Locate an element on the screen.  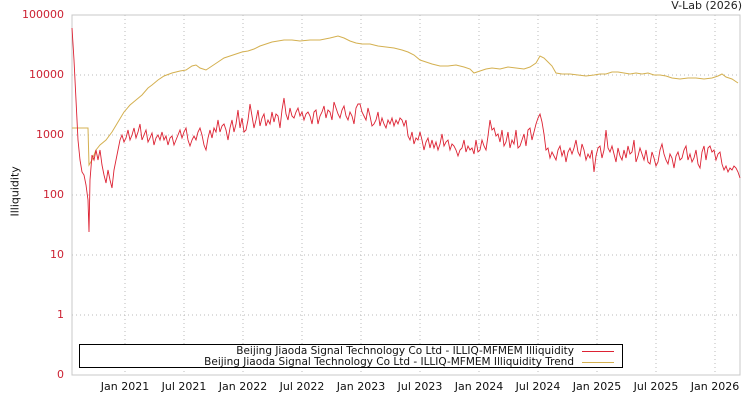
y-tick: 1 is located at coordinates (60, 314).